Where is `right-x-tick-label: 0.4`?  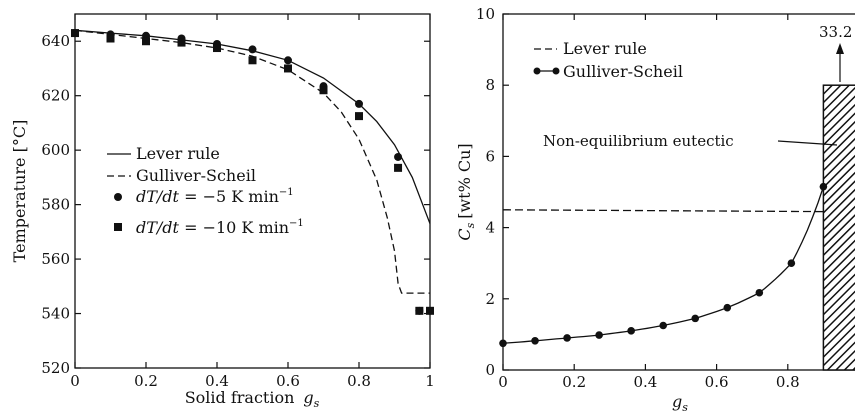
right-x-tick-label: 0.4 is located at coordinates (645, 382).